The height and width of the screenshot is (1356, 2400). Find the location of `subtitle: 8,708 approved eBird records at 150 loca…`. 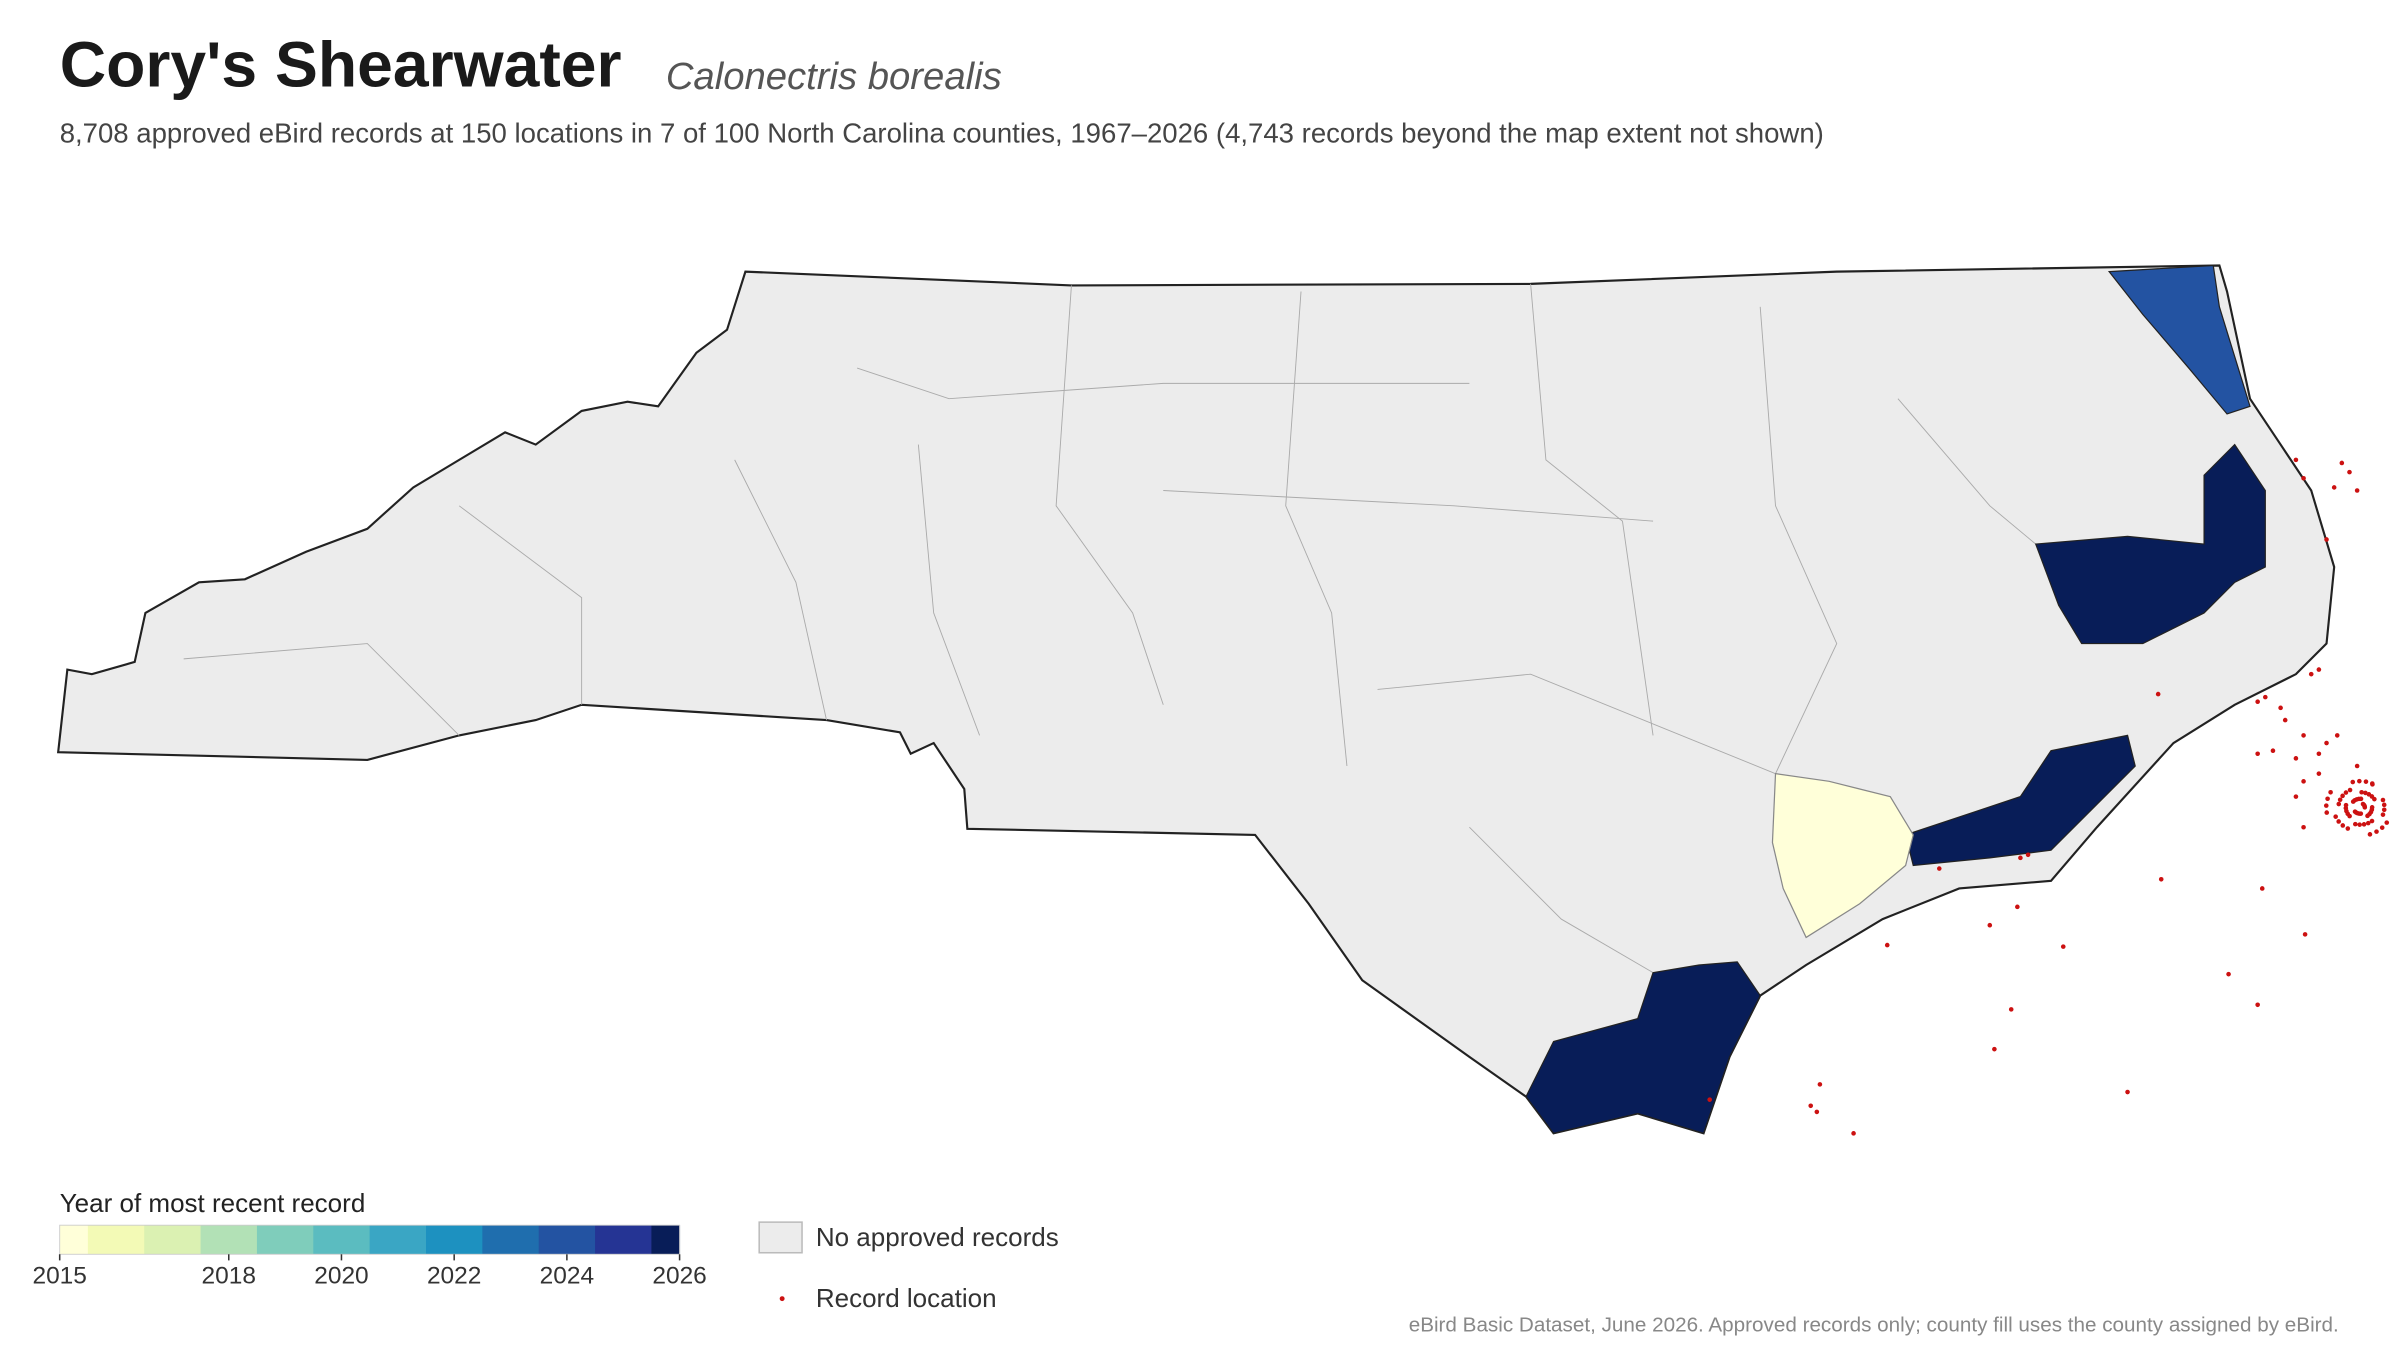

subtitle: 8,708 approved eBird records at 150 loca… is located at coordinates (942, 133).